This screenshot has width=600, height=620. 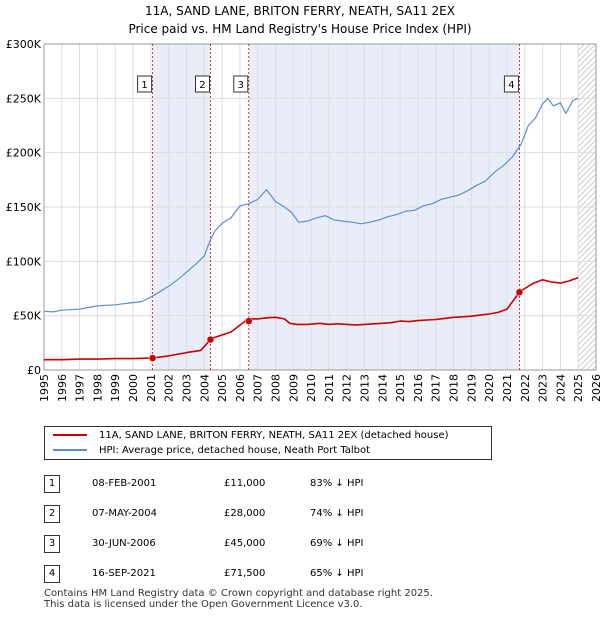 What do you see at coordinates (337, 573) in the screenshot?
I see `sale-hpi-diff: 65% ↓ HPI` at bounding box center [337, 573].